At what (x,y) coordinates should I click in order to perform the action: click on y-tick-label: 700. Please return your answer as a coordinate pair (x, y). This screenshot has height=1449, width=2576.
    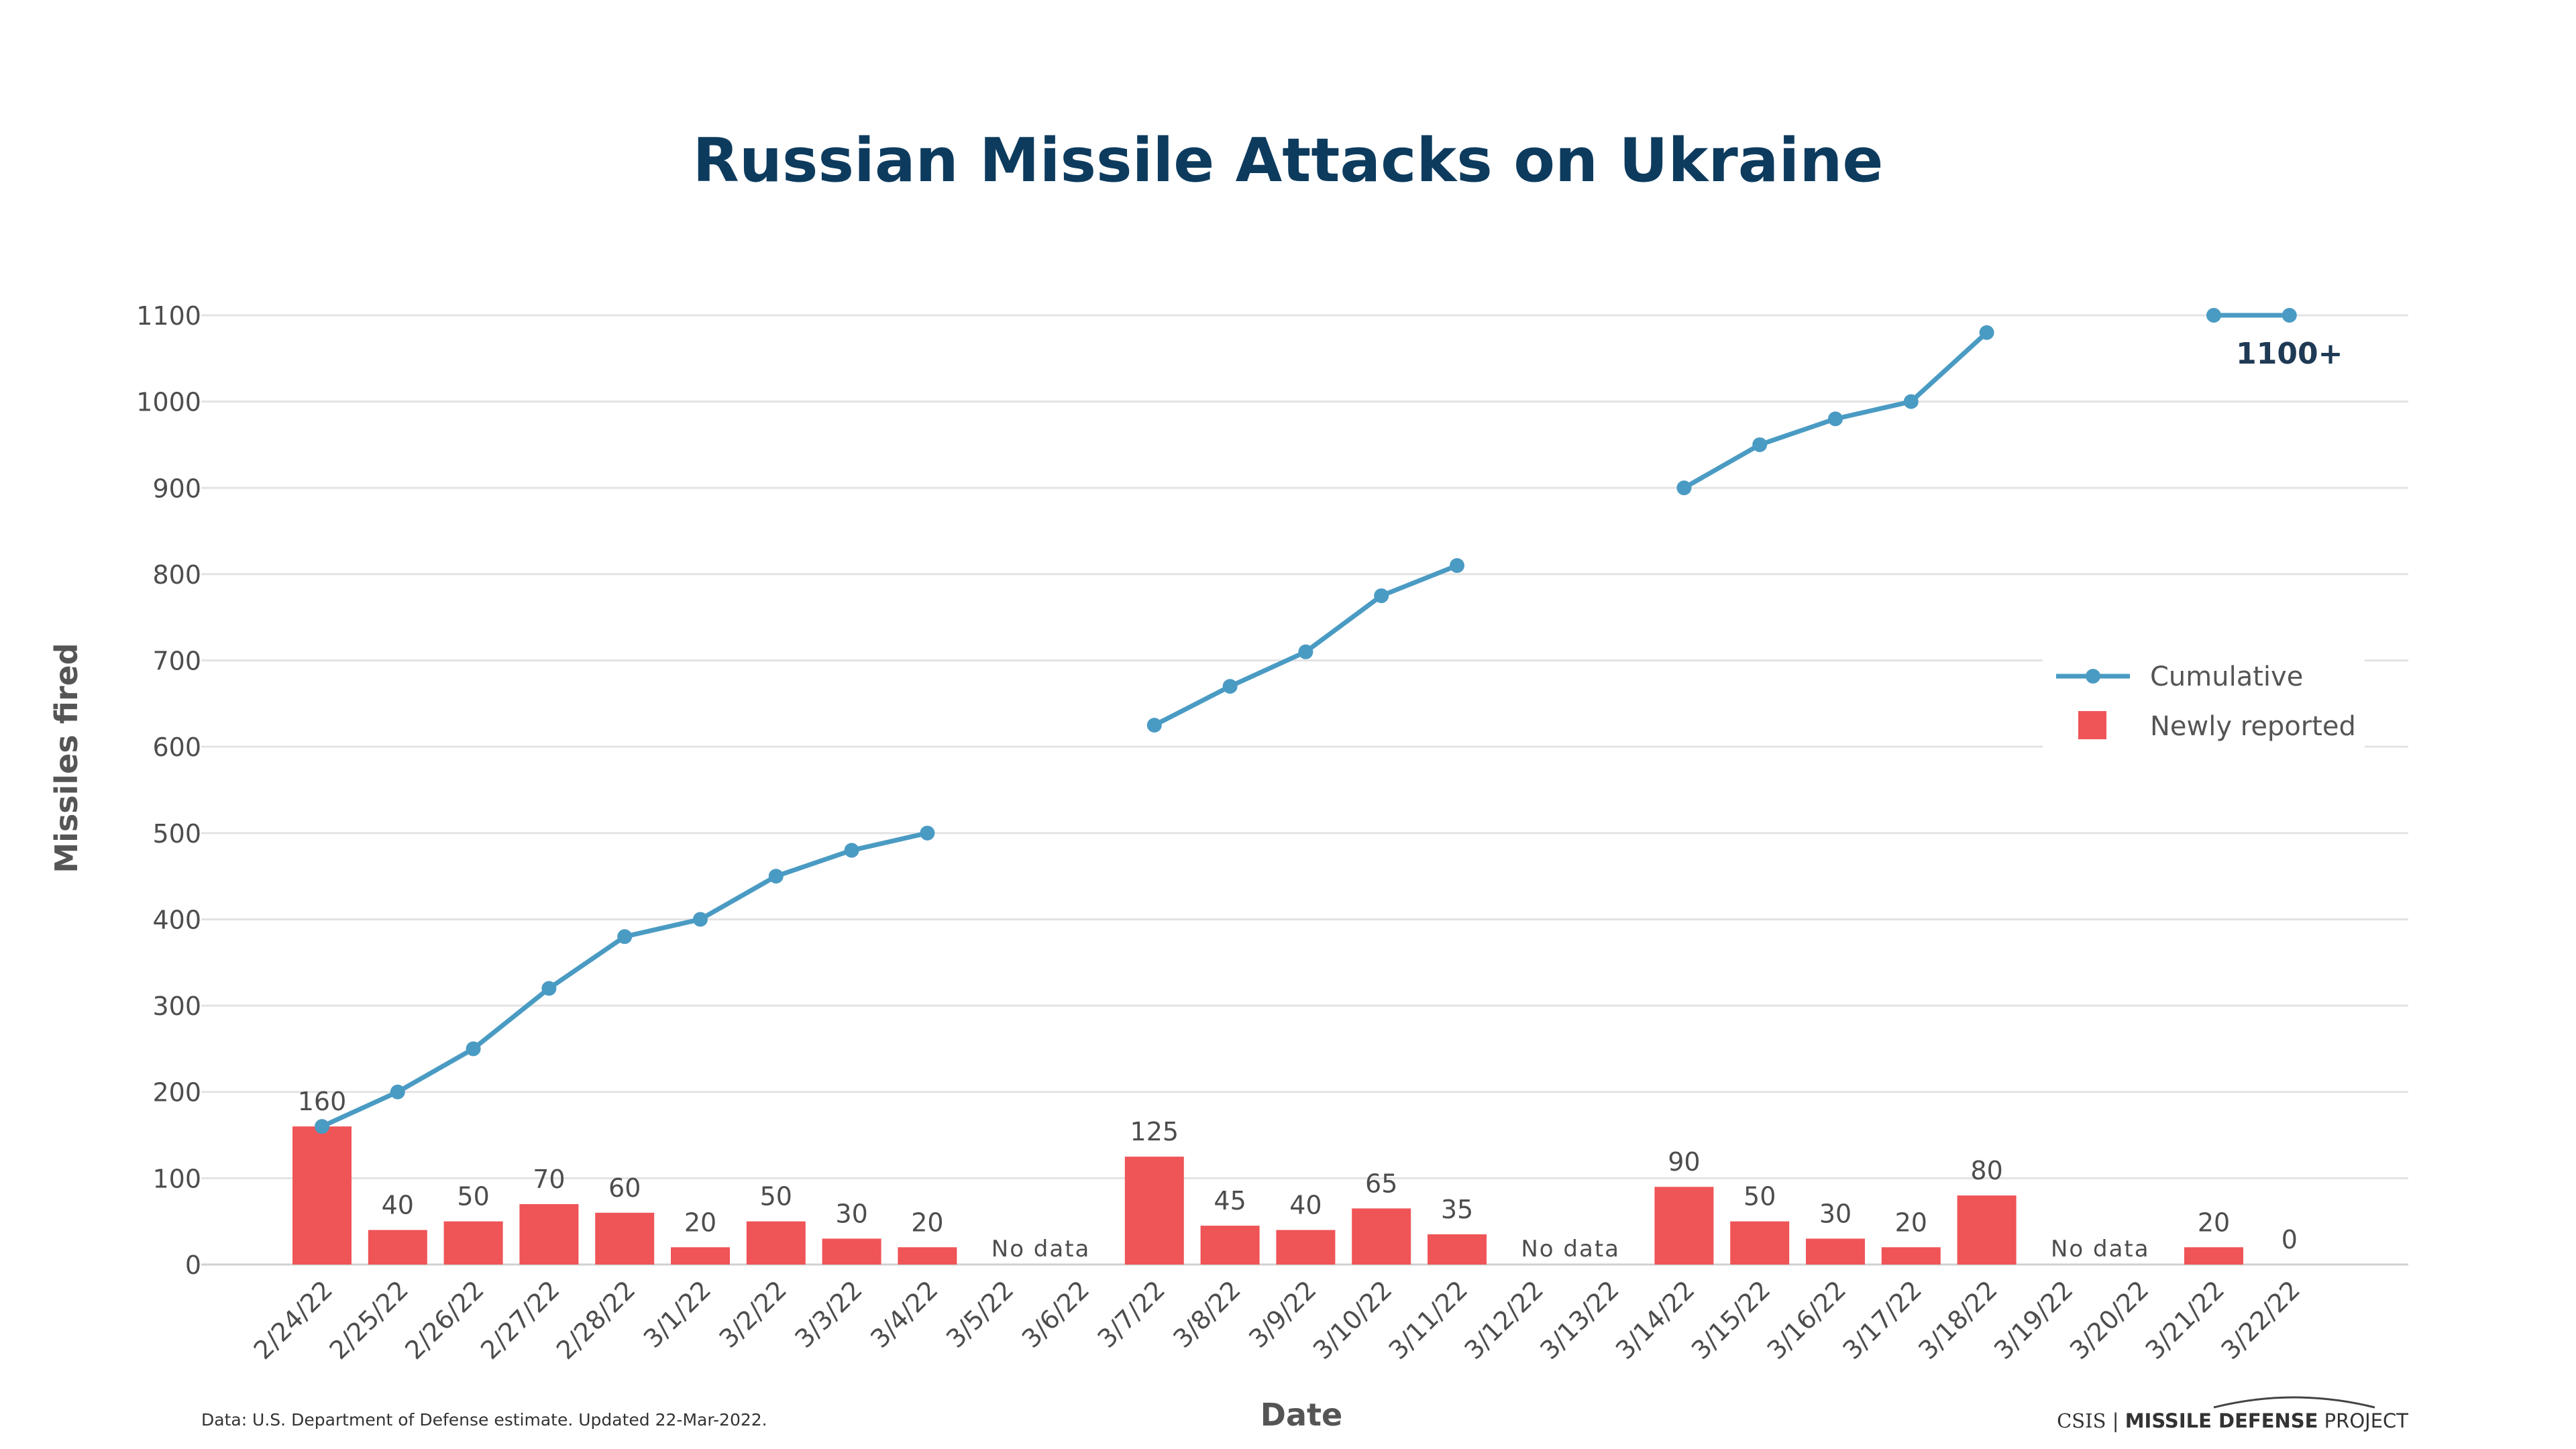
    Looking at the image, I should click on (176, 661).